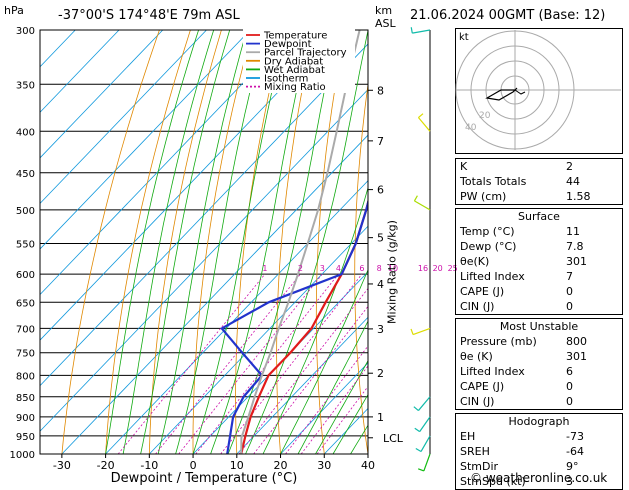  I want to click on index-row: StmSpd (kt)3, so click(539, 481).